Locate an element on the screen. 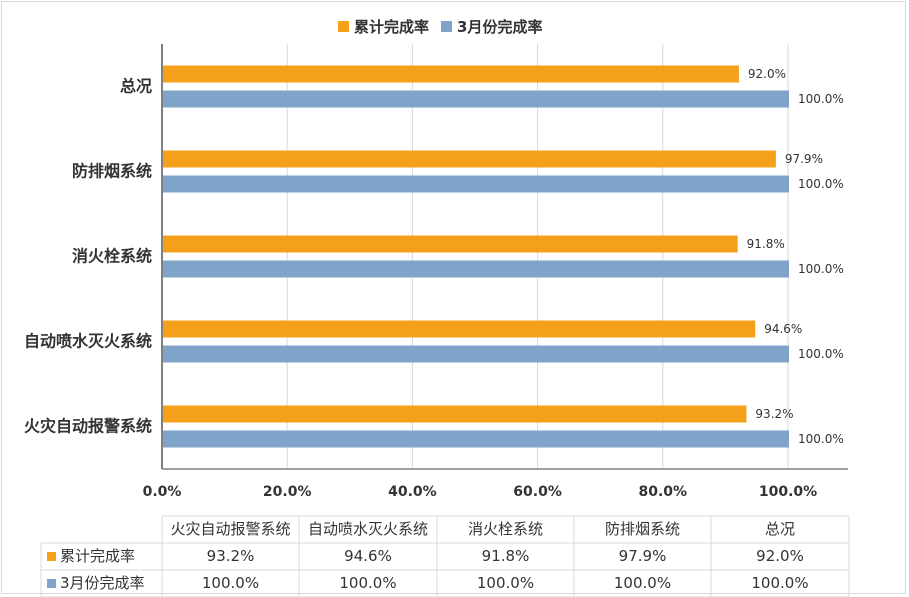 The image size is (909, 597). category-label: 火灾自动报警系统 is located at coordinates (88, 426).